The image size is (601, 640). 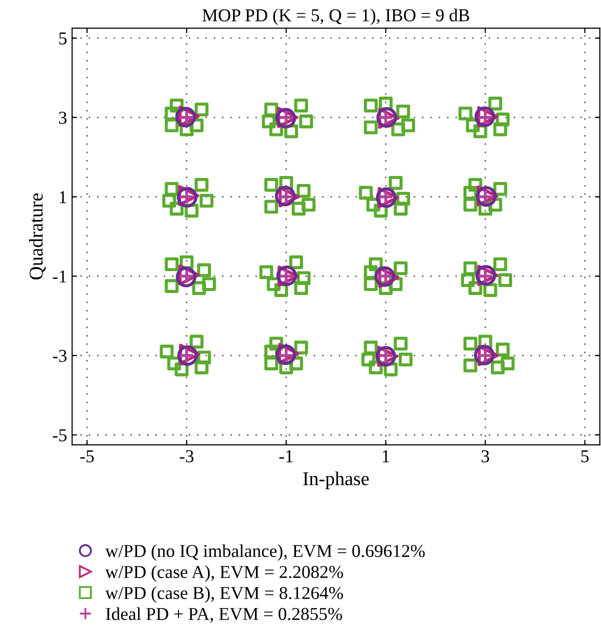 What do you see at coordinates (37, 236) in the screenshot?
I see `y-axis-title: Quadrature` at bounding box center [37, 236].